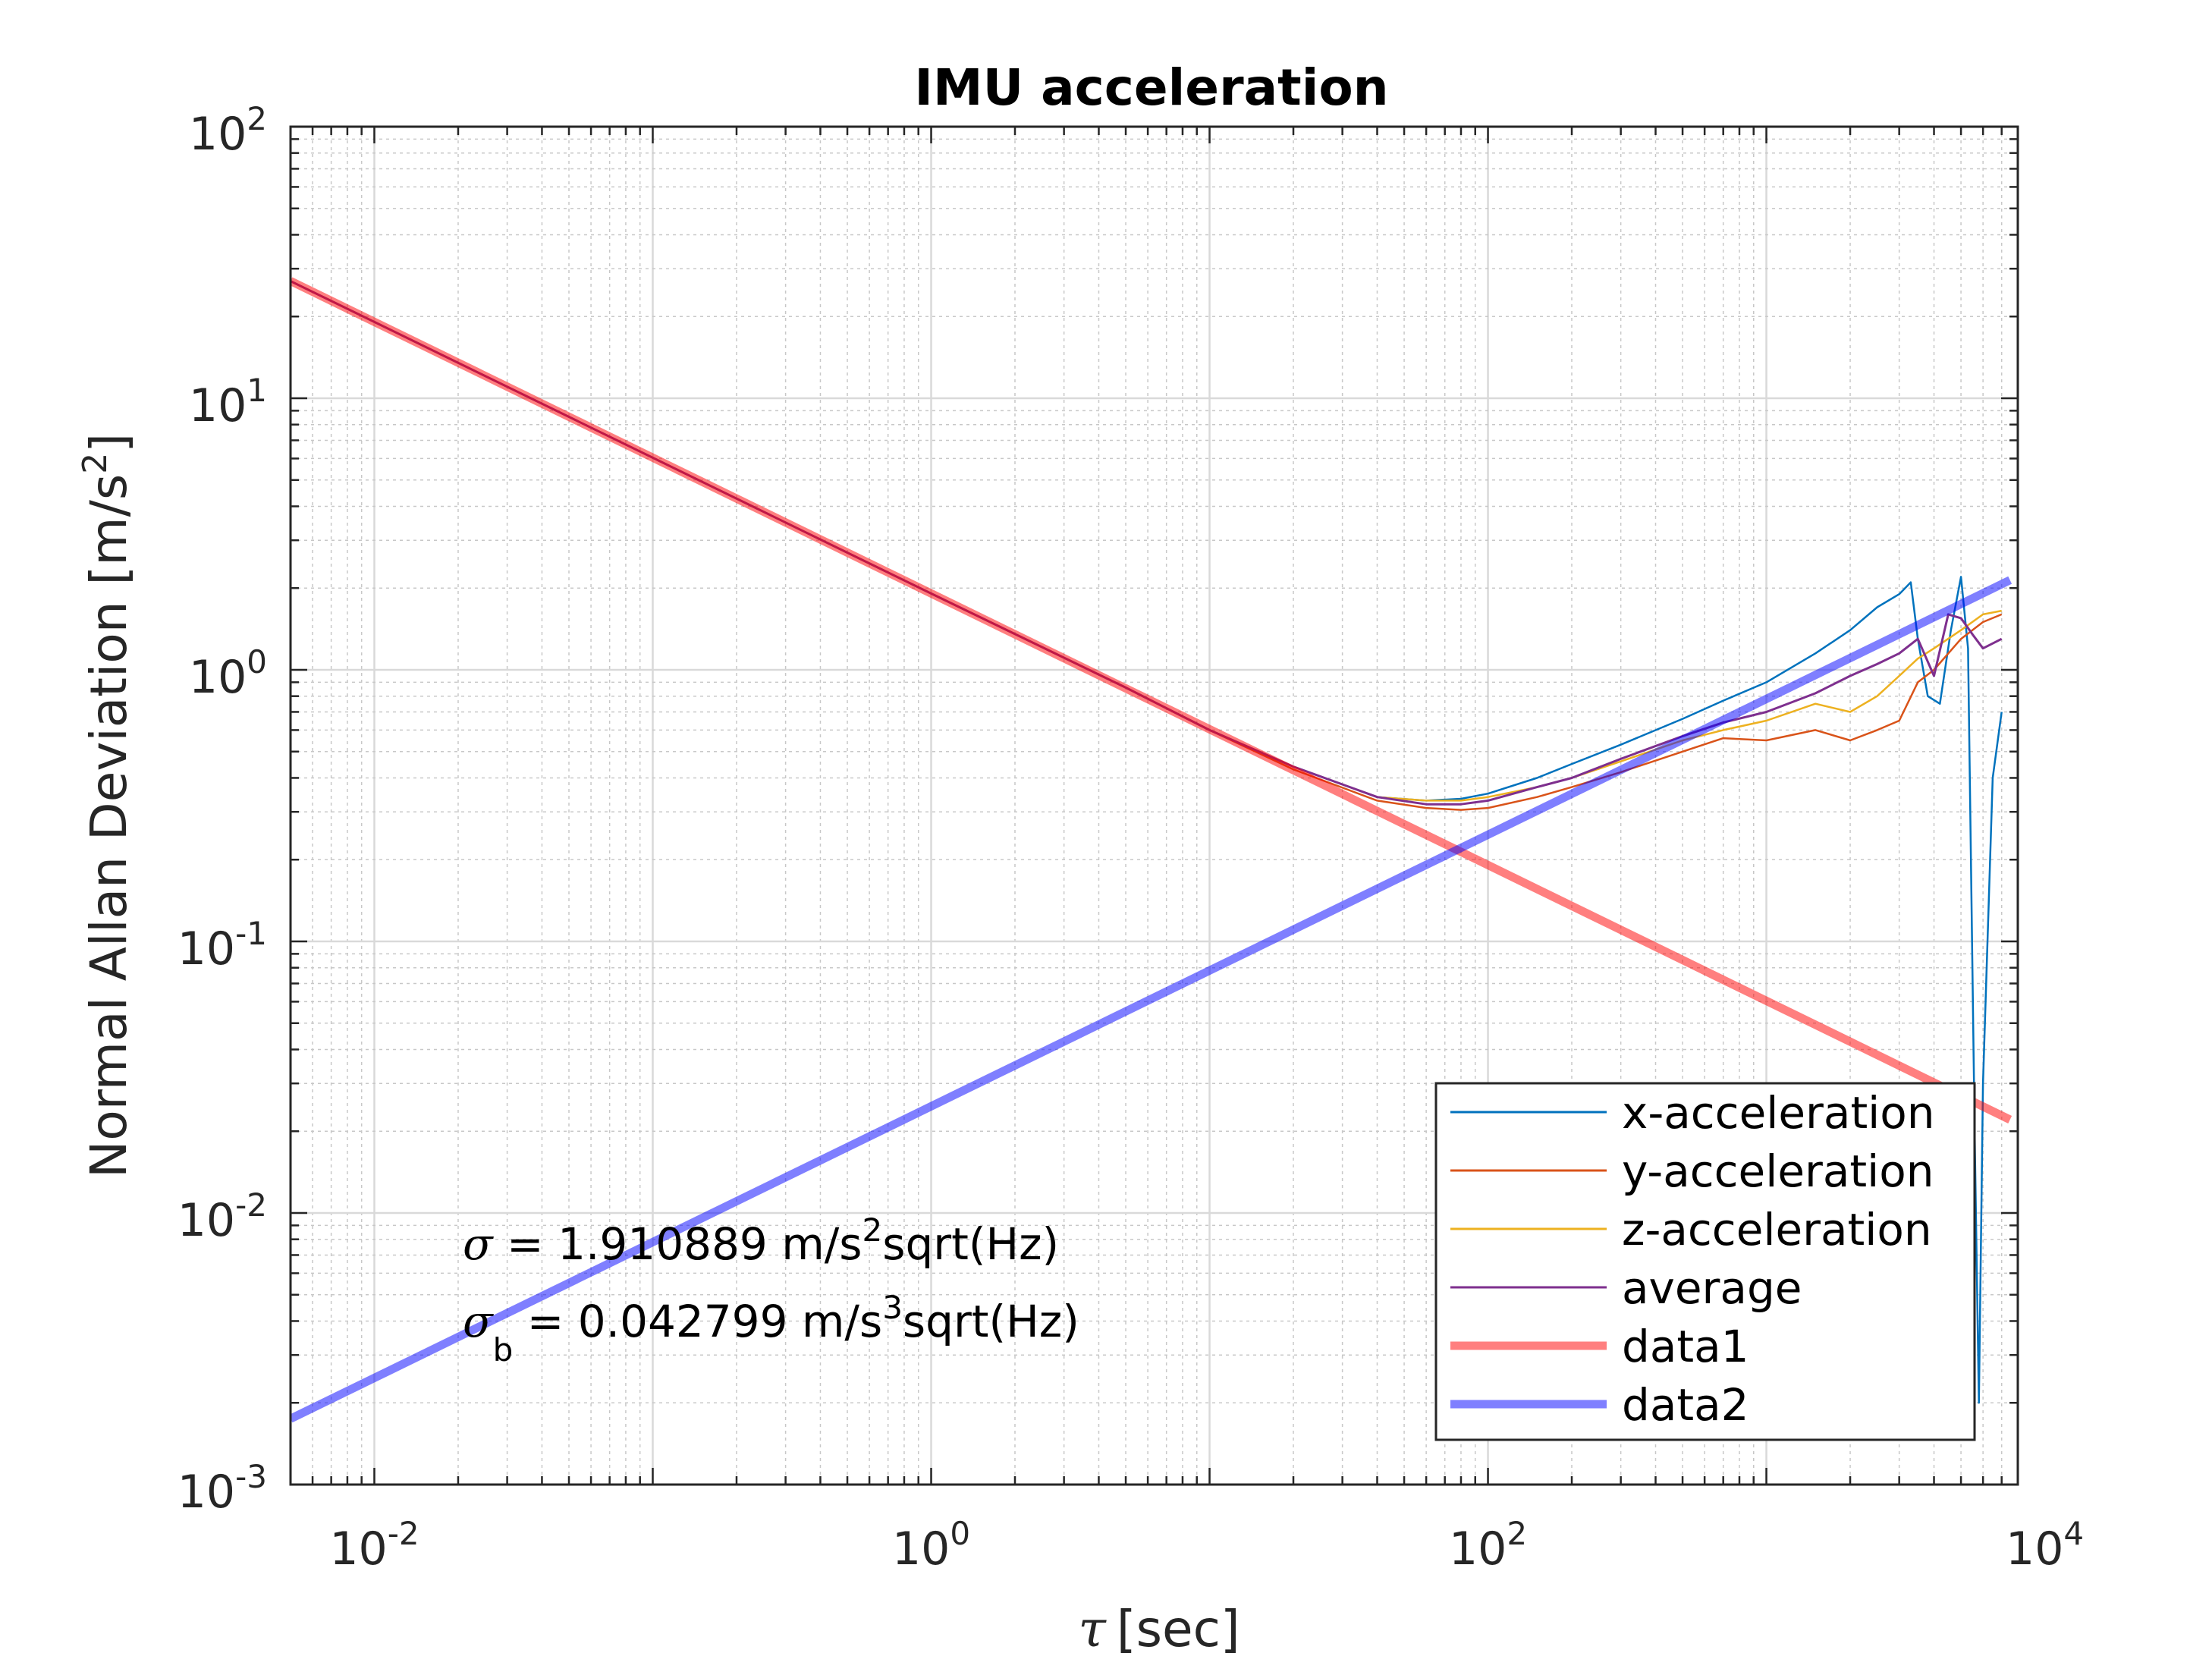 This screenshot has width=2212, height=1656. What do you see at coordinates (251, 933) in the screenshot?
I see `tick-exponent: -1` at bounding box center [251, 933].